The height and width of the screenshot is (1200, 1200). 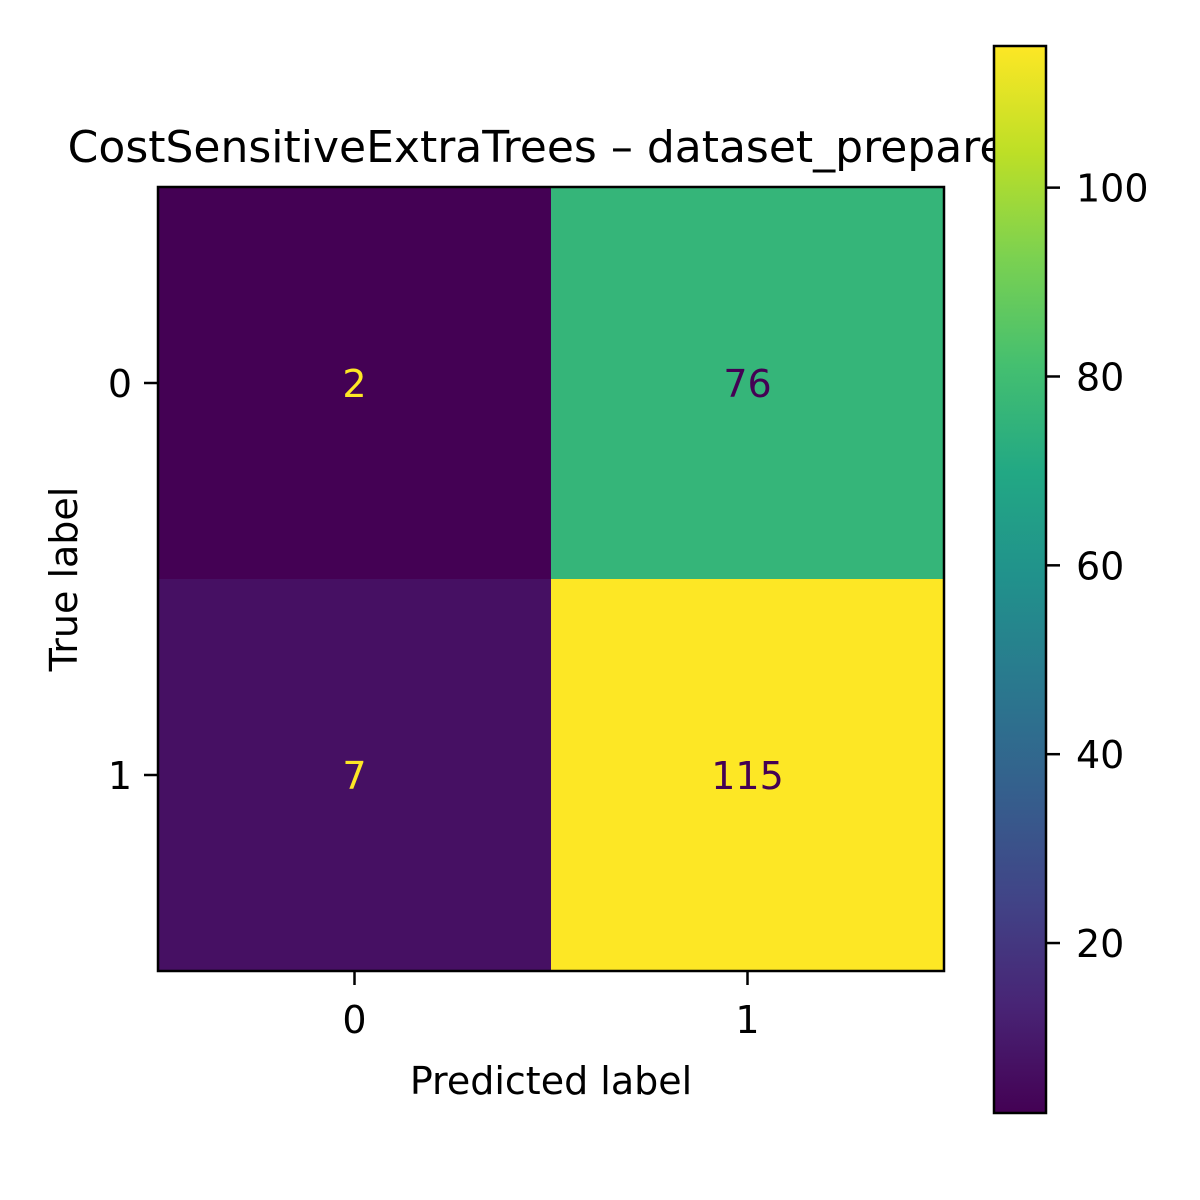 I want to click on x-tick-label-0: 0, so click(x=354, y=1020).